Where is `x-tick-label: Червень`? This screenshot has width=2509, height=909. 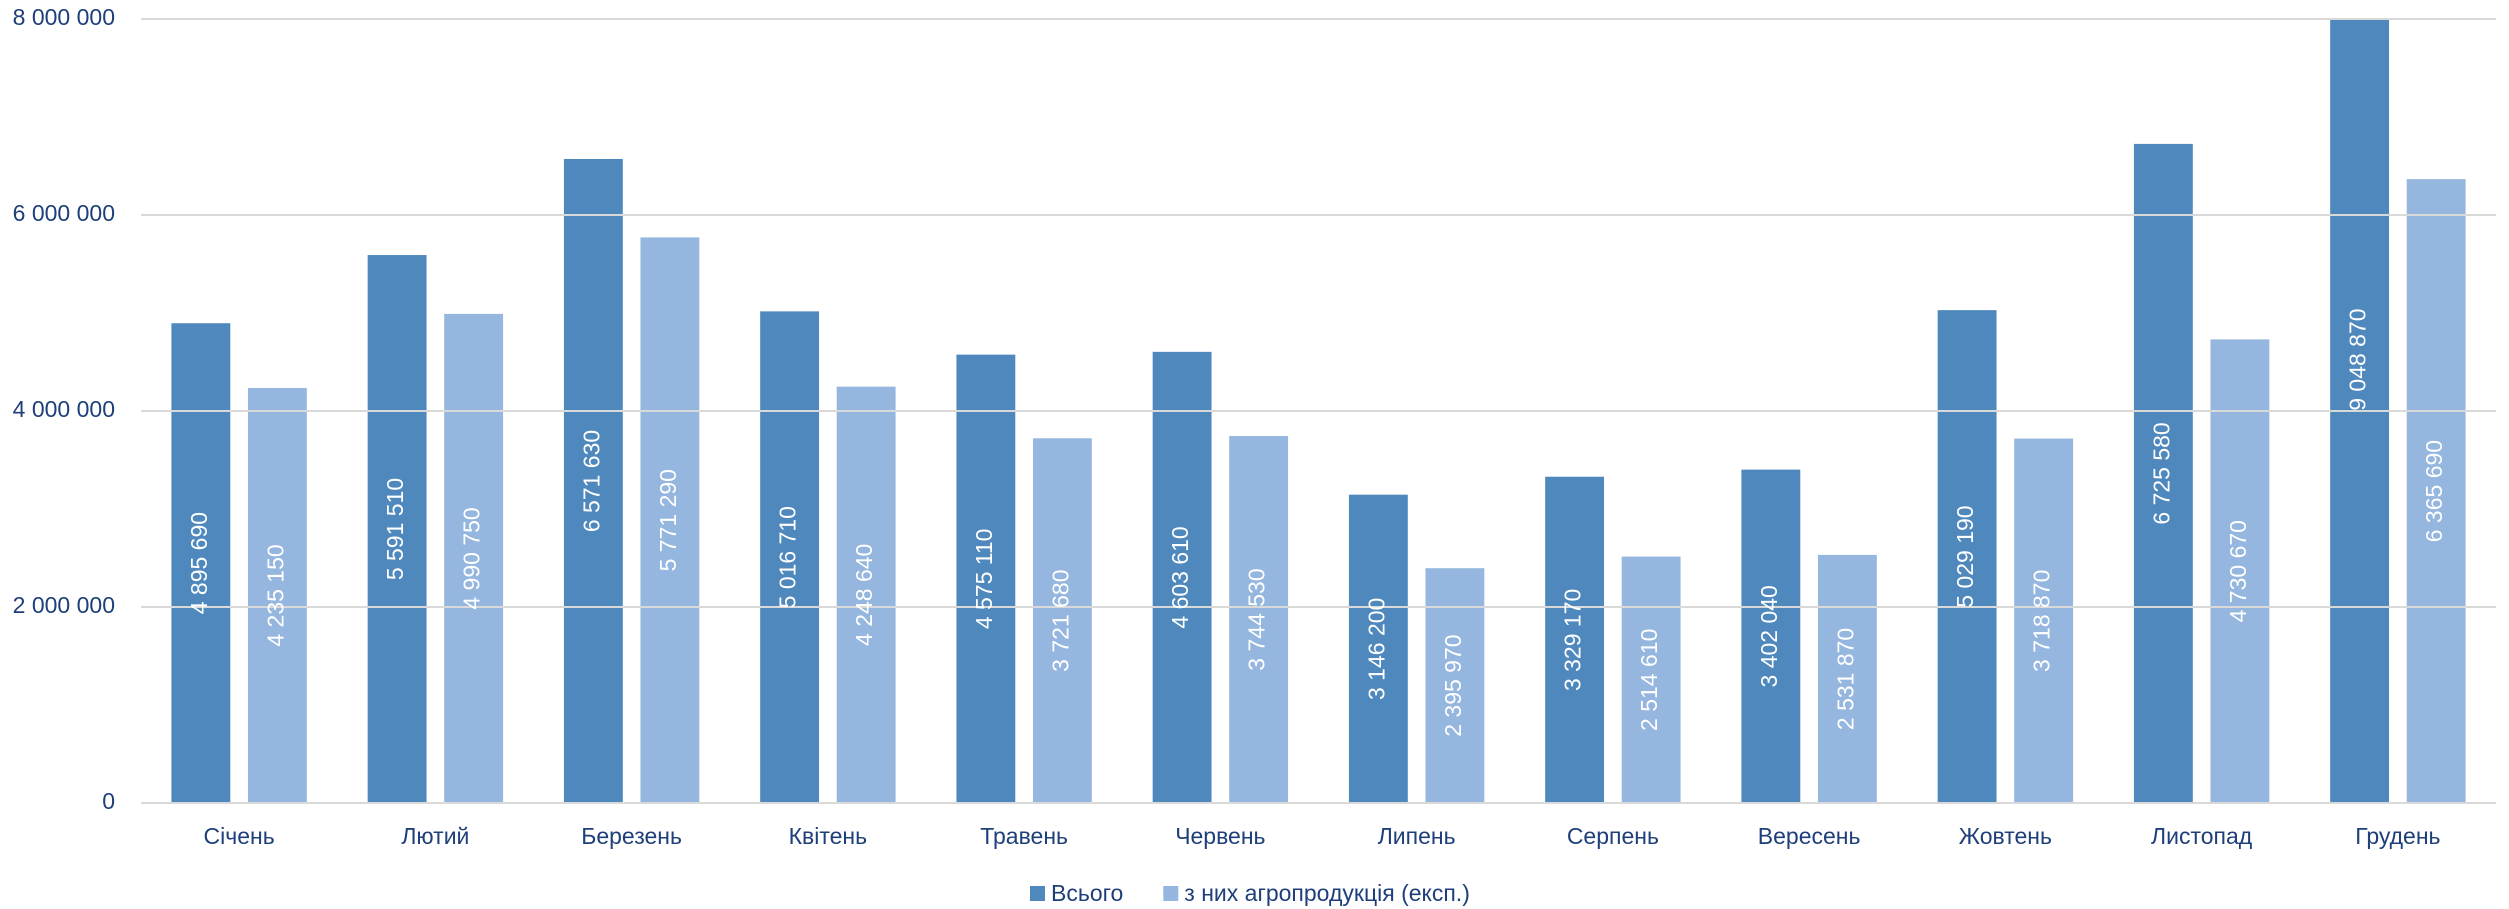
x-tick-label: Червень is located at coordinates (1220, 836).